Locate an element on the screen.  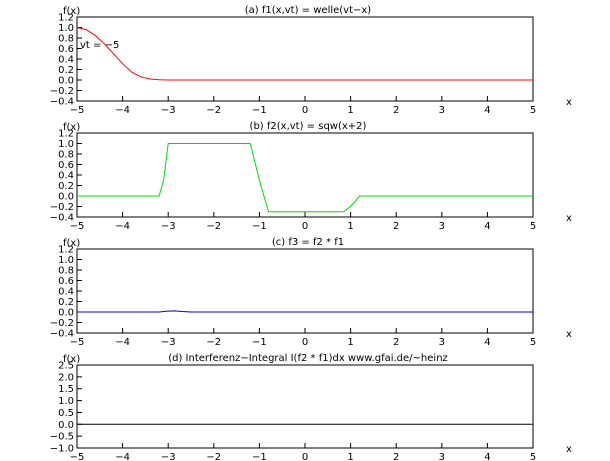
x-tick-label-3-6: 1 is located at coordinates (350, 456).